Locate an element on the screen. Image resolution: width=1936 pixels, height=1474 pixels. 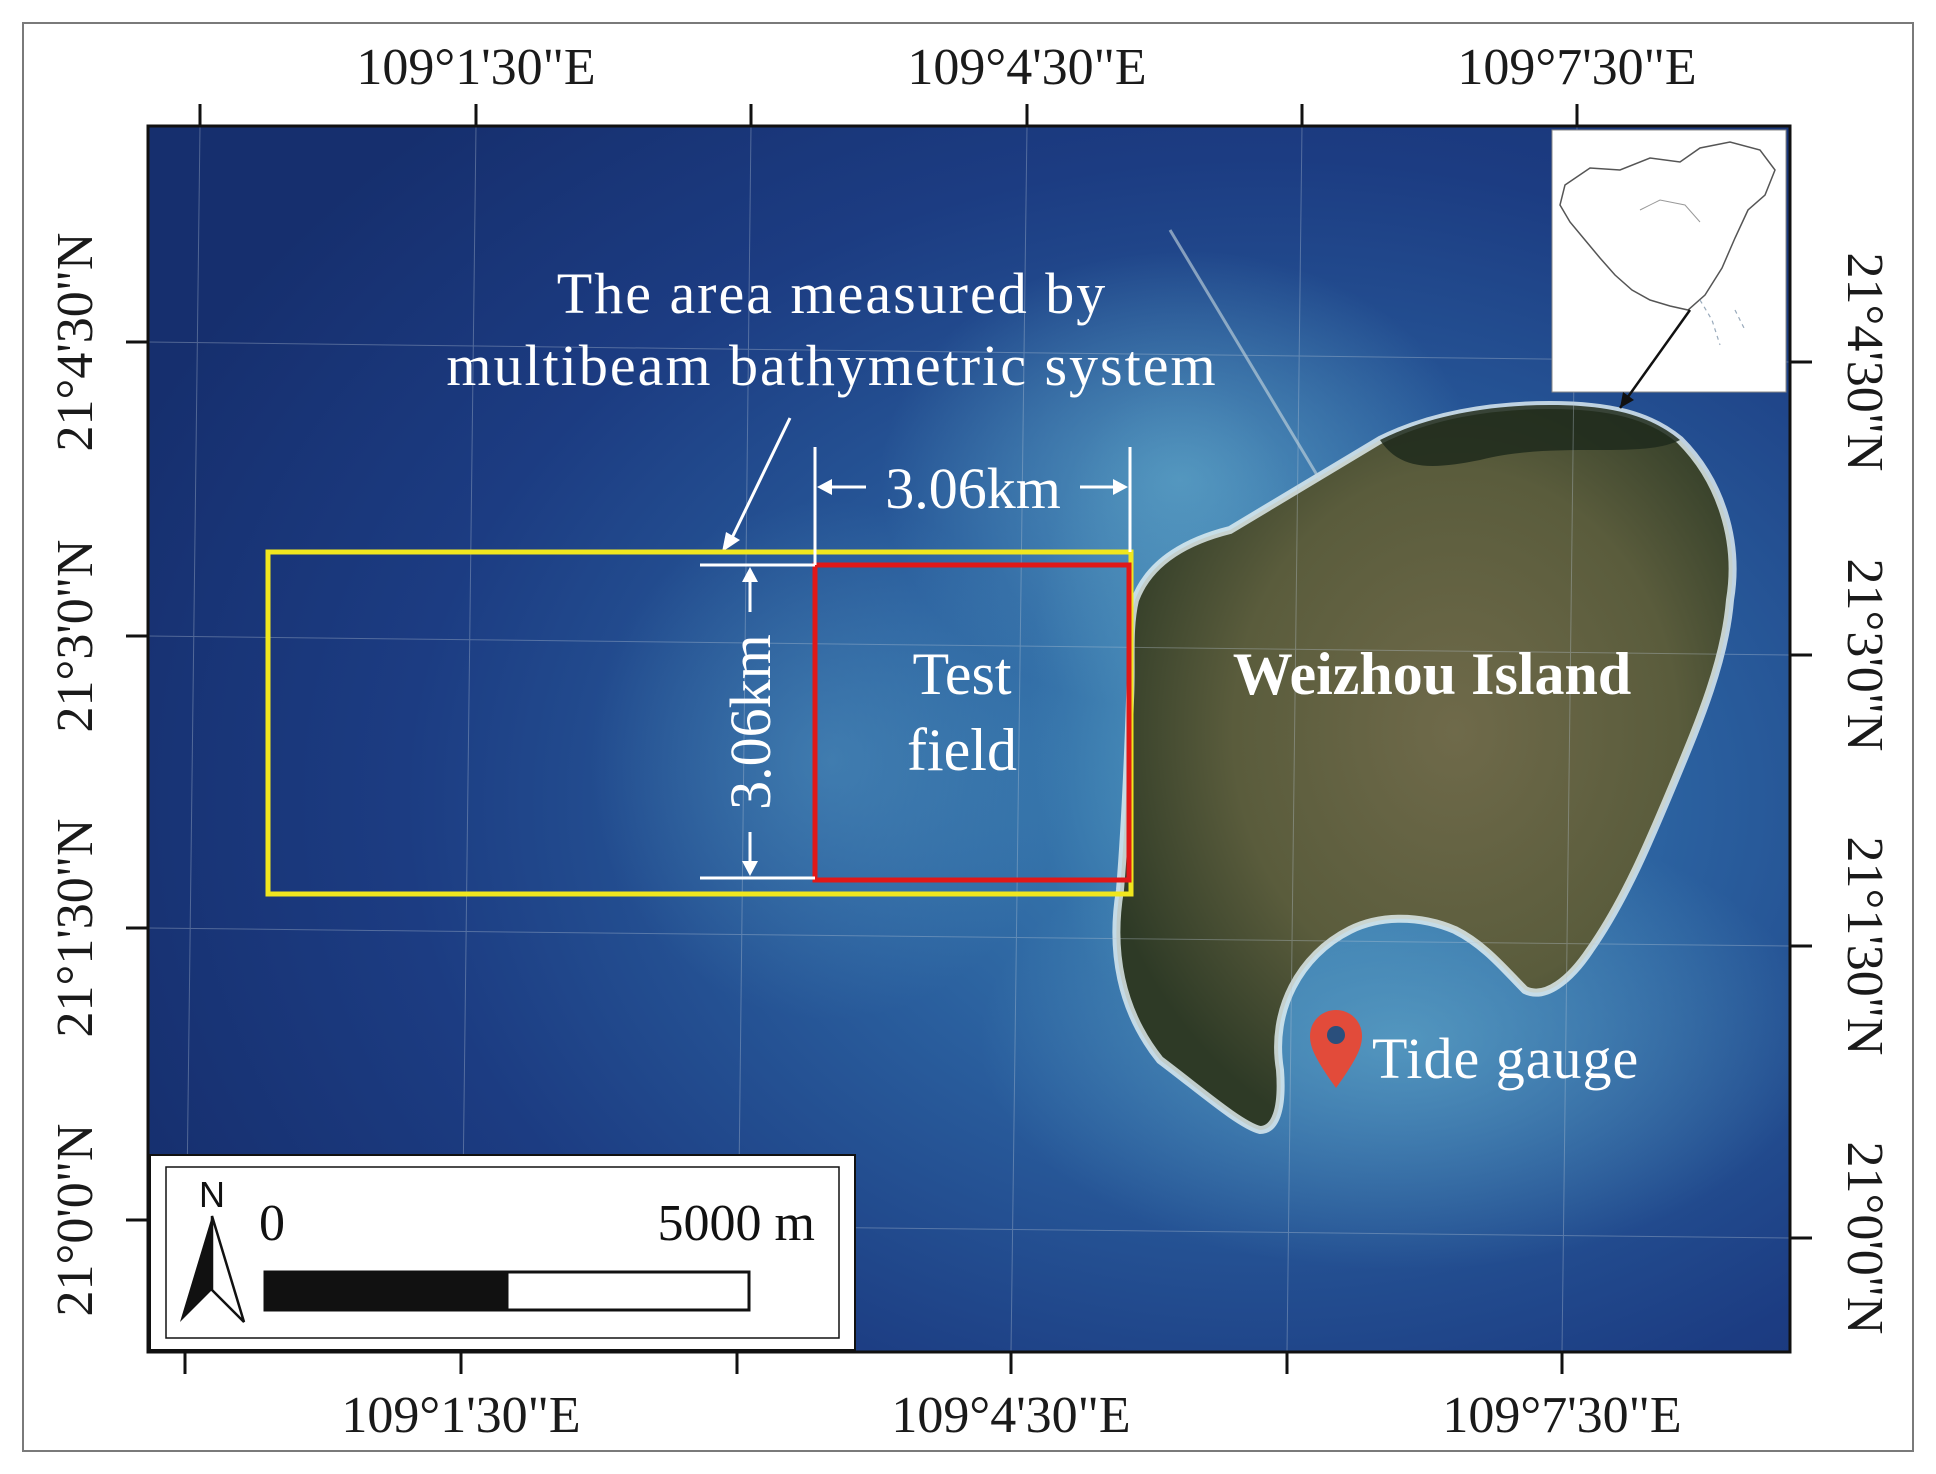
island-label: Weizhou Island is located at coordinates (1432, 674).